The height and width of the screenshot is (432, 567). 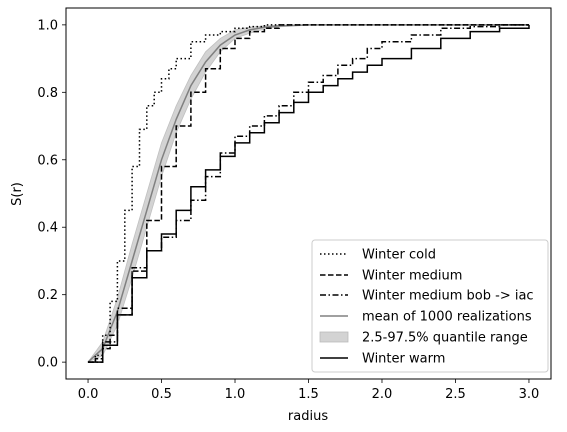 What do you see at coordinates (47, 25) in the screenshot?
I see `y-tick-label: 1.0` at bounding box center [47, 25].